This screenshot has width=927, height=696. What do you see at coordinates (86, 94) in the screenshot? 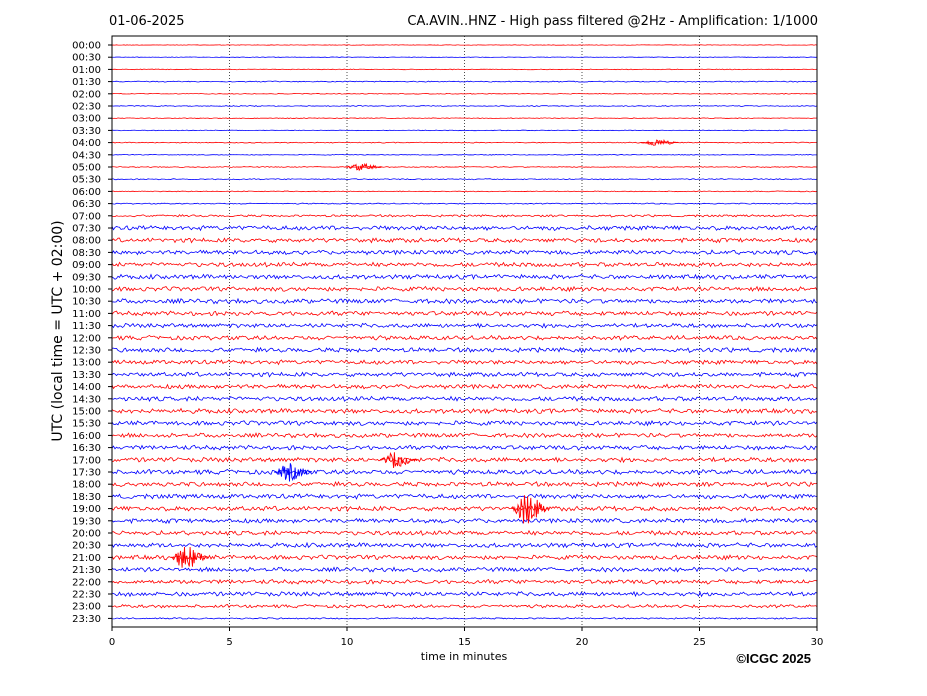
I see `y-tick-label: 02:00` at bounding box center [86, 94].